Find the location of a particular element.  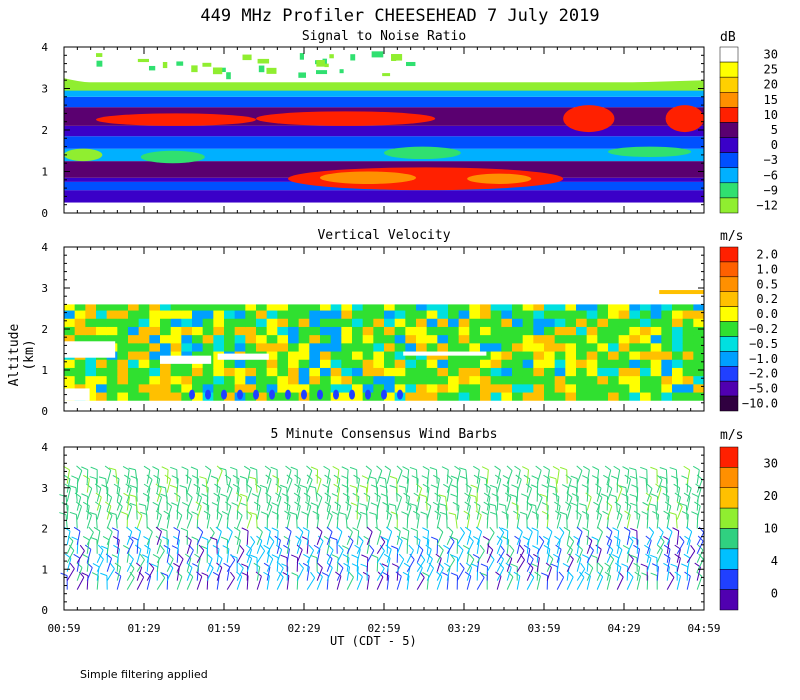

velocity-gap is located at coordinates (90, 349).